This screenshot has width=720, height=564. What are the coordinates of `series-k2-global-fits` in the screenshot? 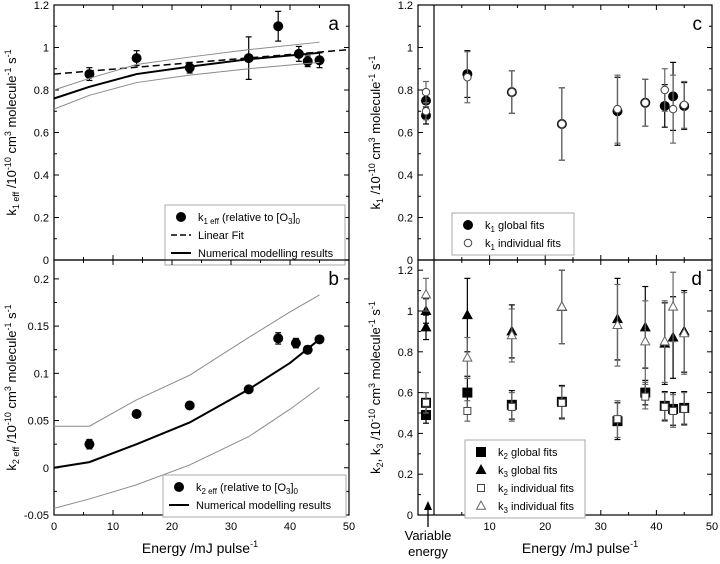 It's located at (576, 408).